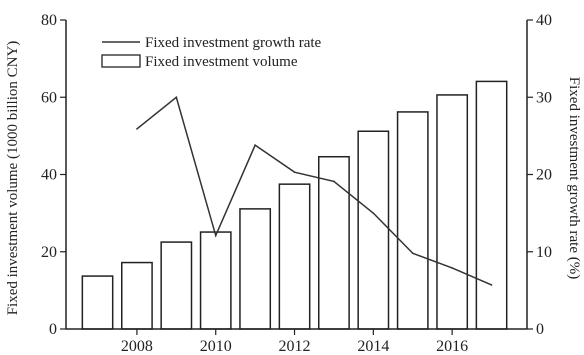  What do you see at coordinates (49, 20) in the screenshot?
I see `y-tick-label-left: 80` at bounding box center [49, 20].